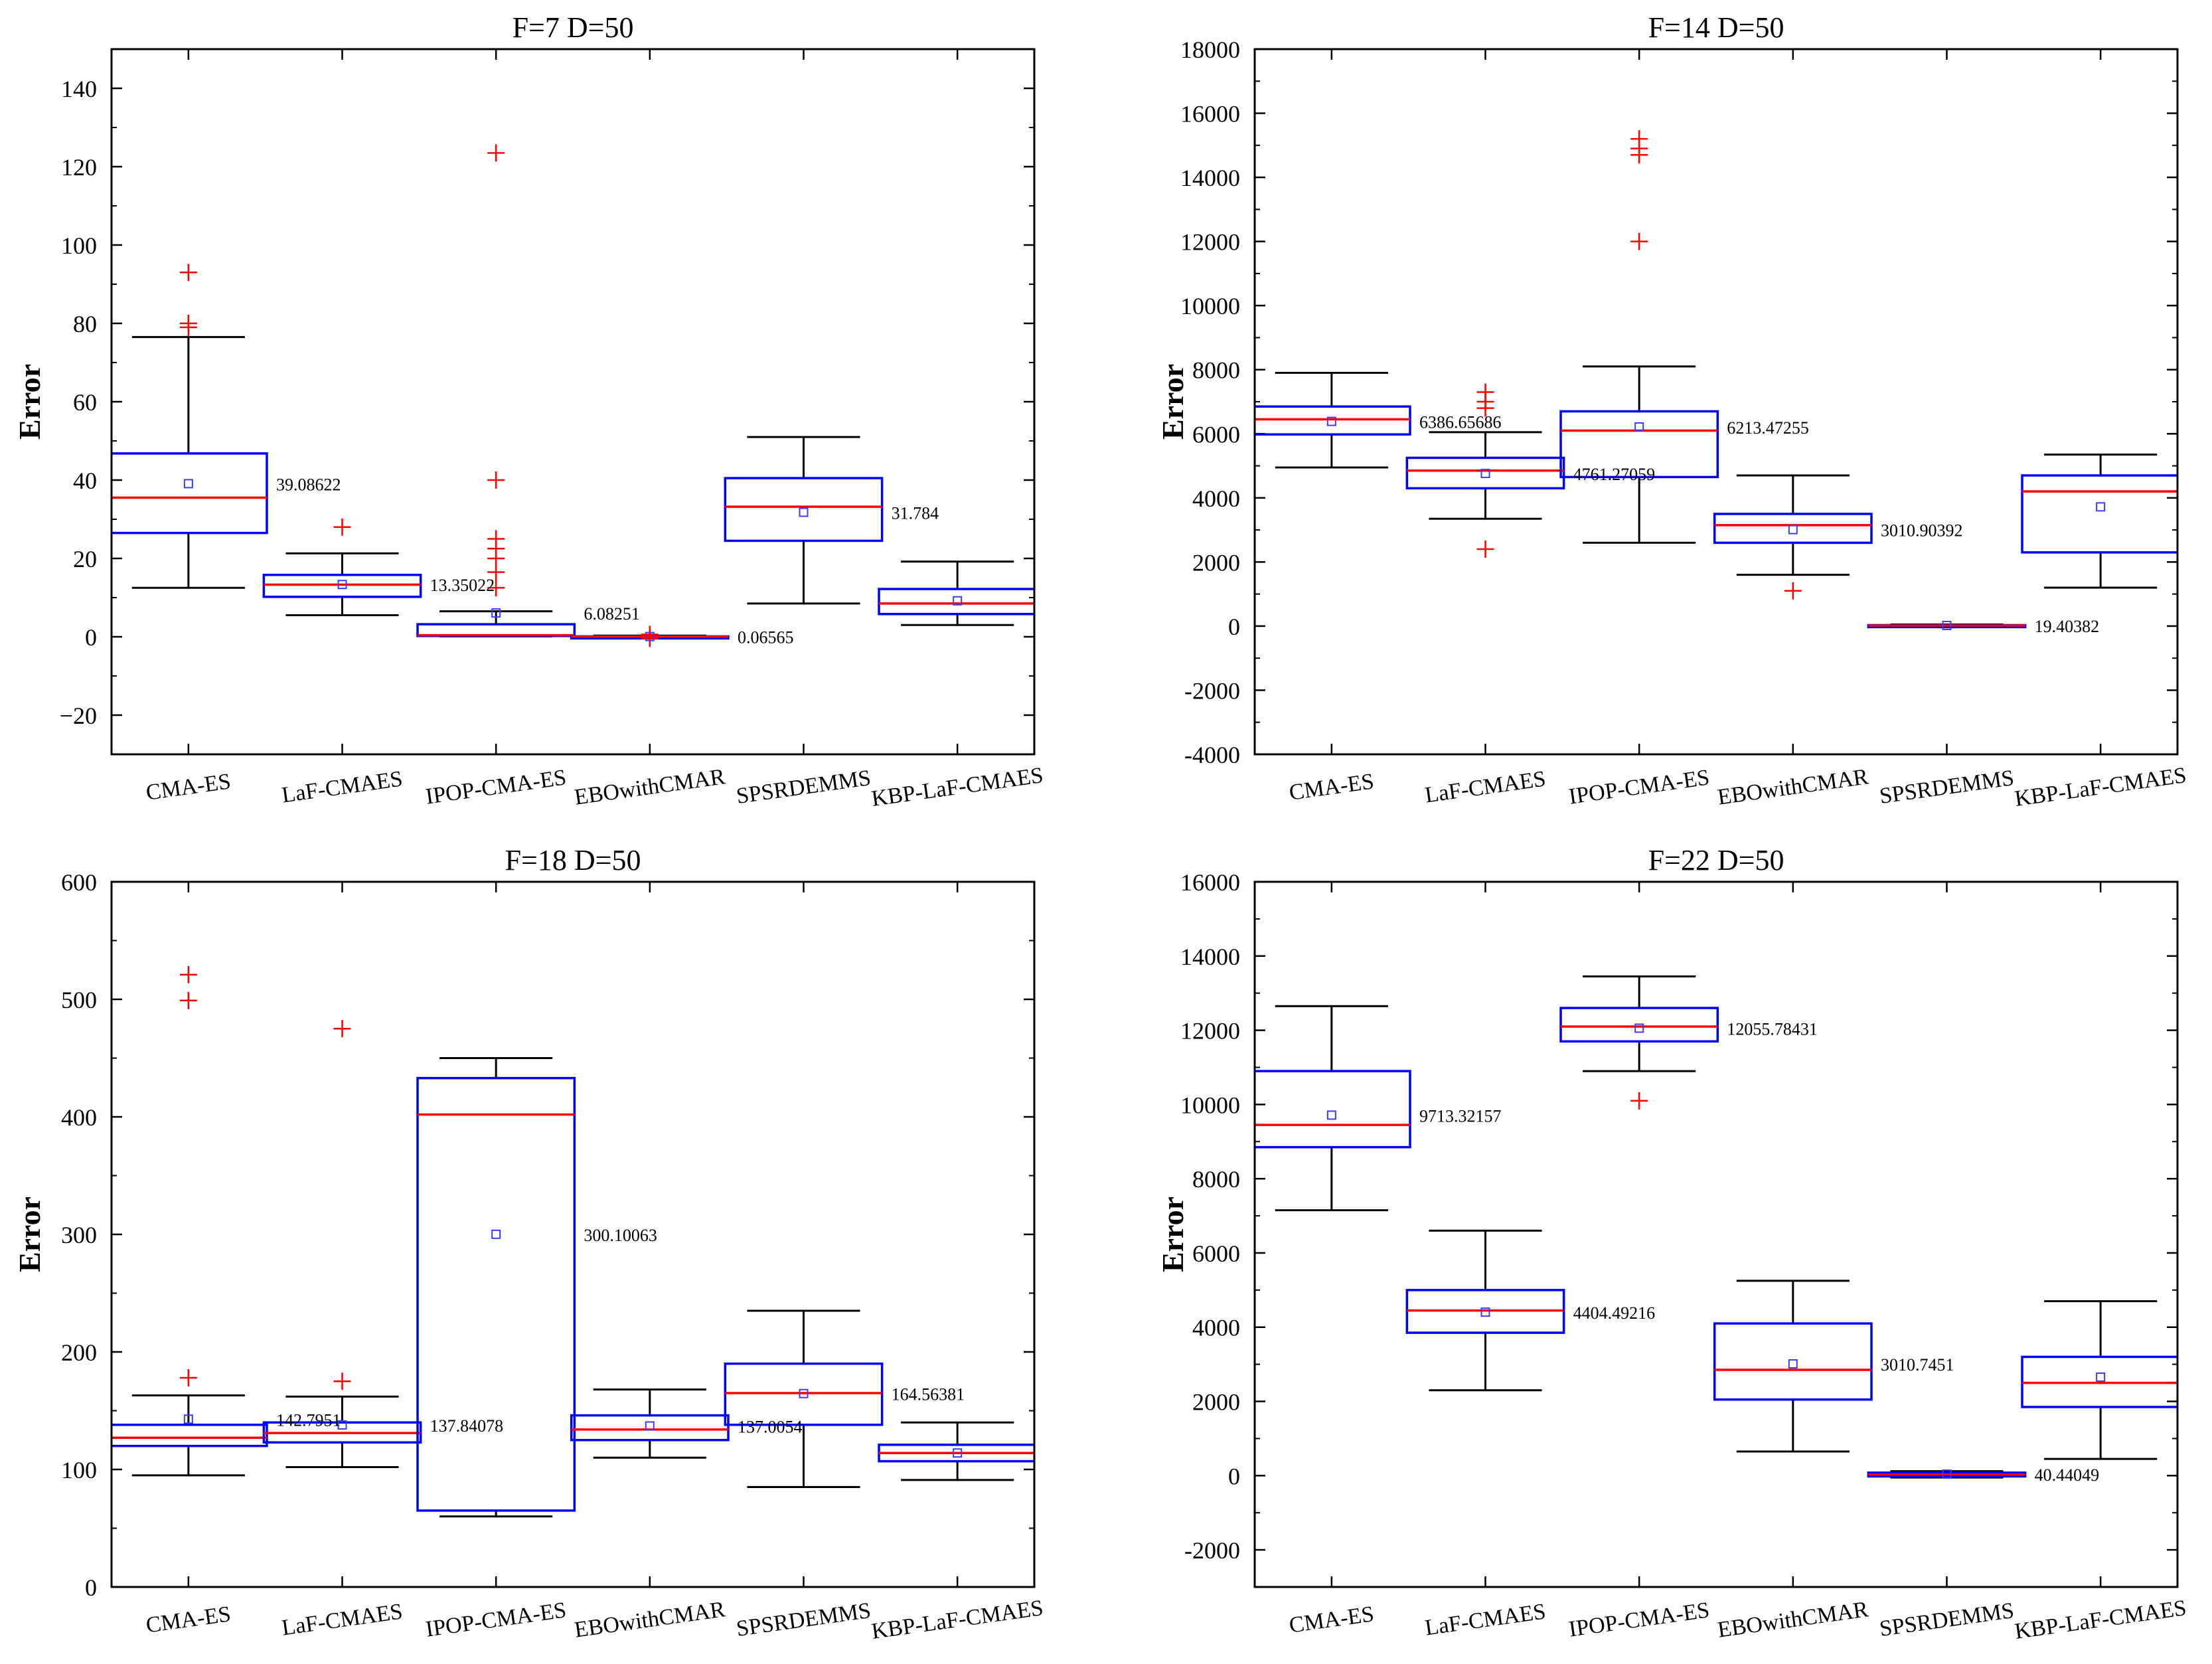 The height and width of the screenshot is (1664, 2212). What do you see at coordinates (79, 1352) in the screenshot?
I see `y-tick-label: 200` at bounding box center [79, 1352].